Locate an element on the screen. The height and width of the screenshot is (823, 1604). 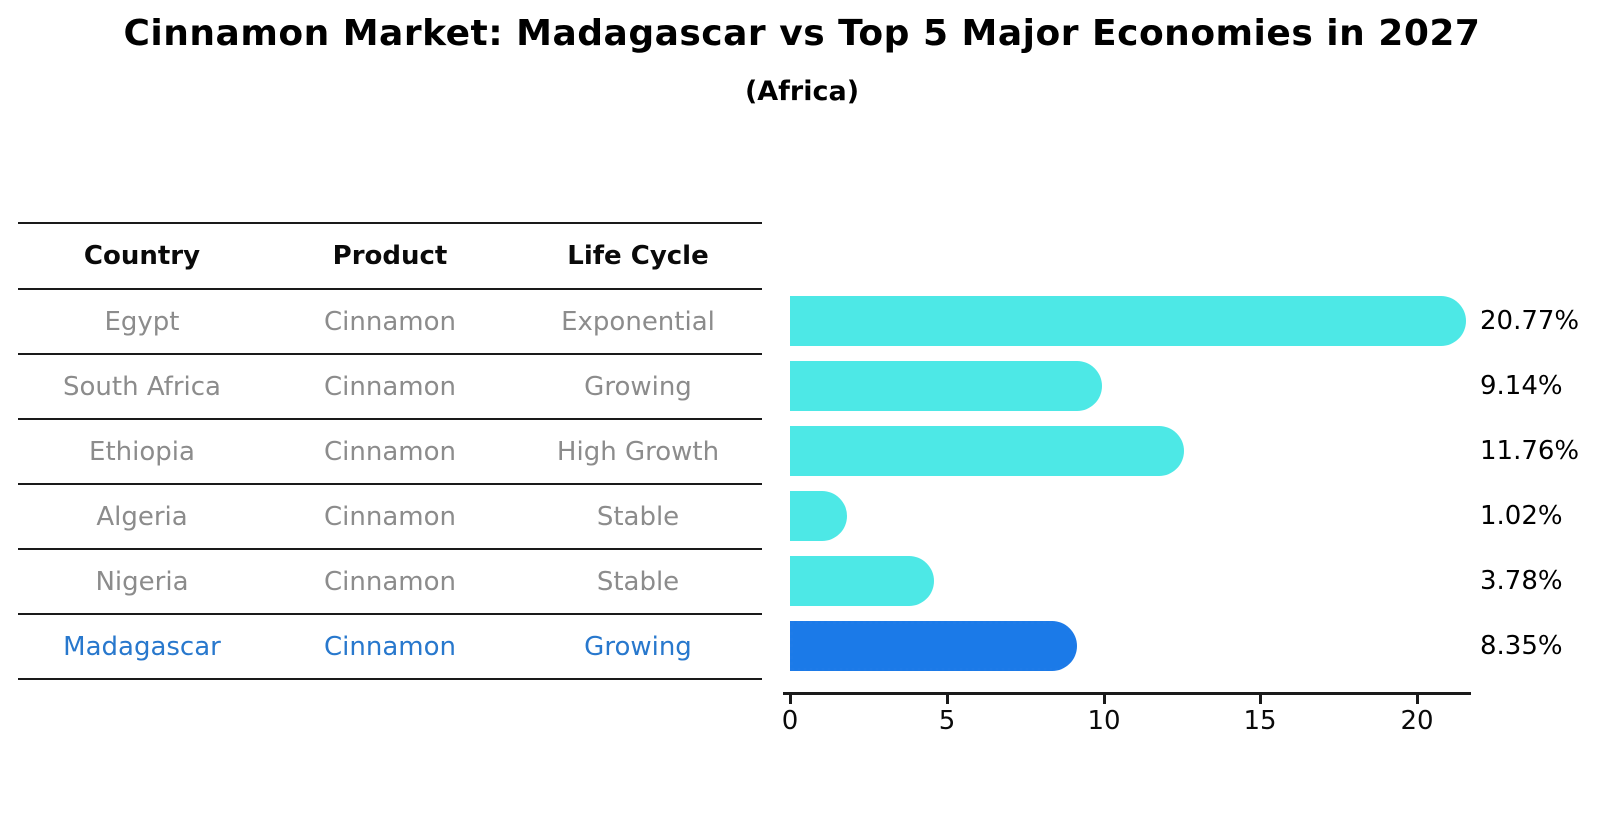
bar-south-africa is located at coordinates (946, 385).